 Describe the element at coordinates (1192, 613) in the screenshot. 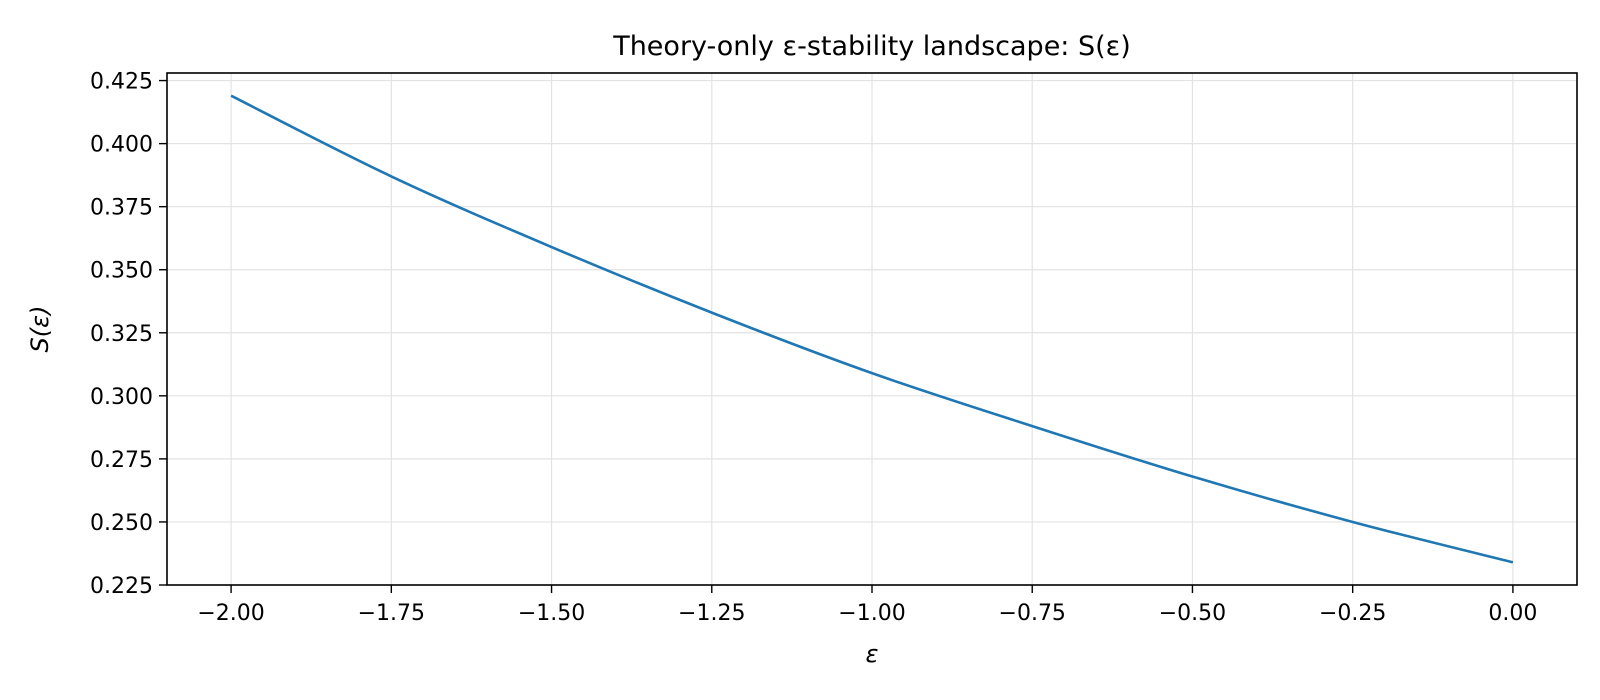

I see `x-tick-label: −0.50` at that location.